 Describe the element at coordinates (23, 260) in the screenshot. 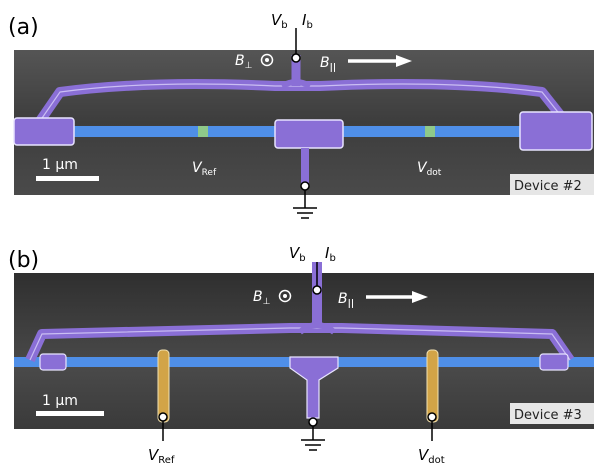

I see `panel-label: (b)` at that location.